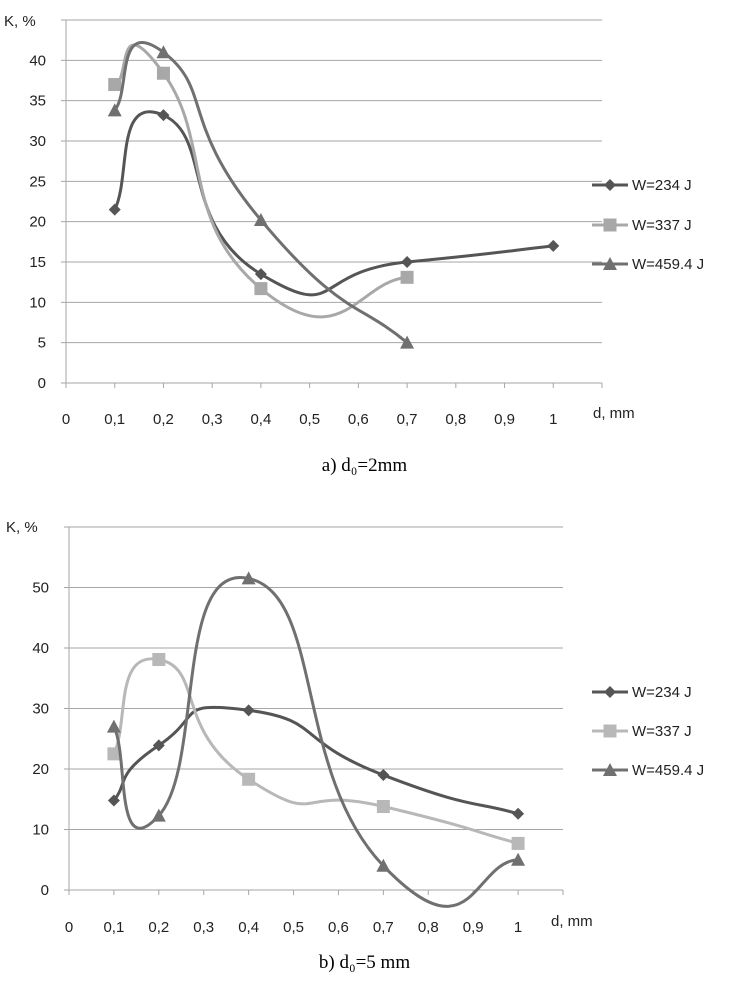  What do you see at coordinates (37, 262) in the screenshot?
I see `y-tick-label: 15` at bounding box center [37, 262].